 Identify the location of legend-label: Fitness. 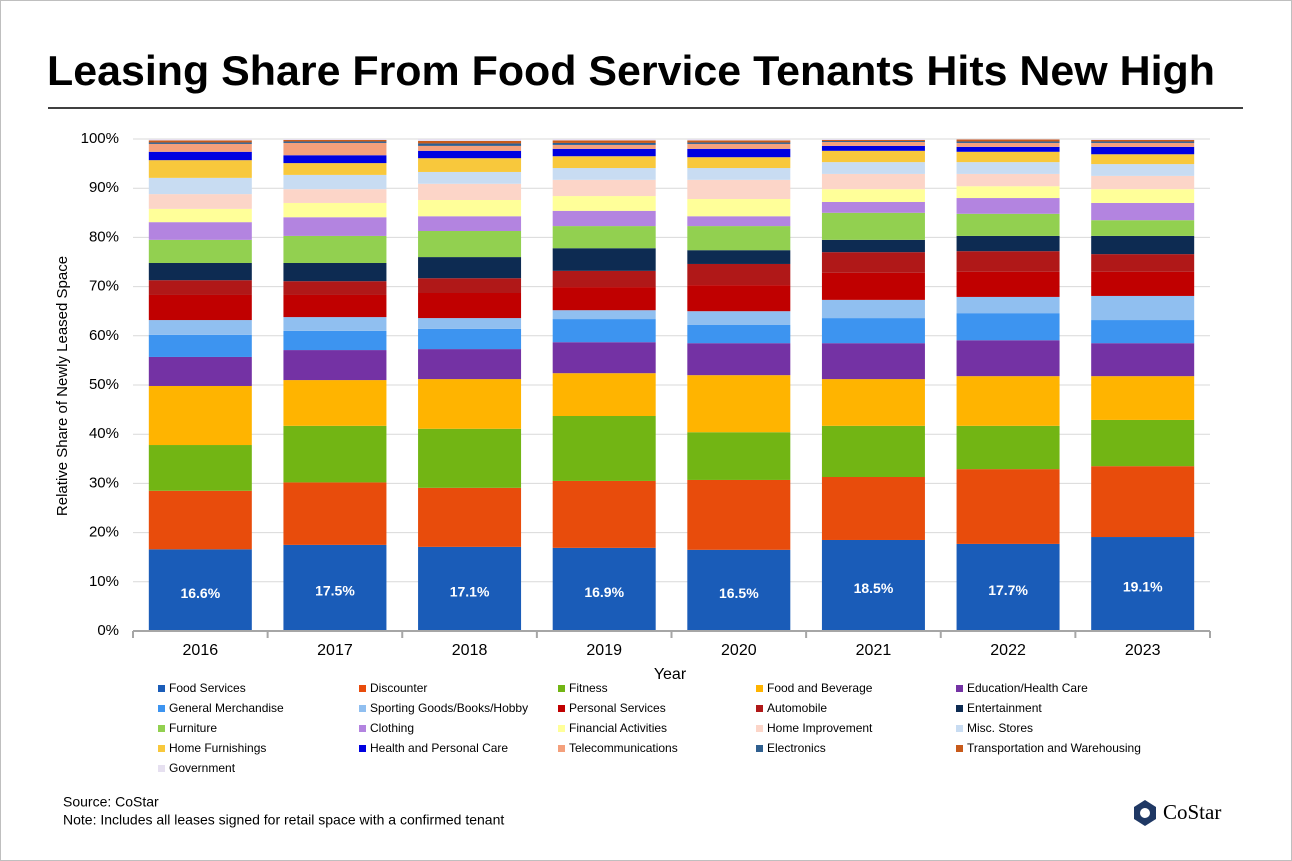
(588, 688).